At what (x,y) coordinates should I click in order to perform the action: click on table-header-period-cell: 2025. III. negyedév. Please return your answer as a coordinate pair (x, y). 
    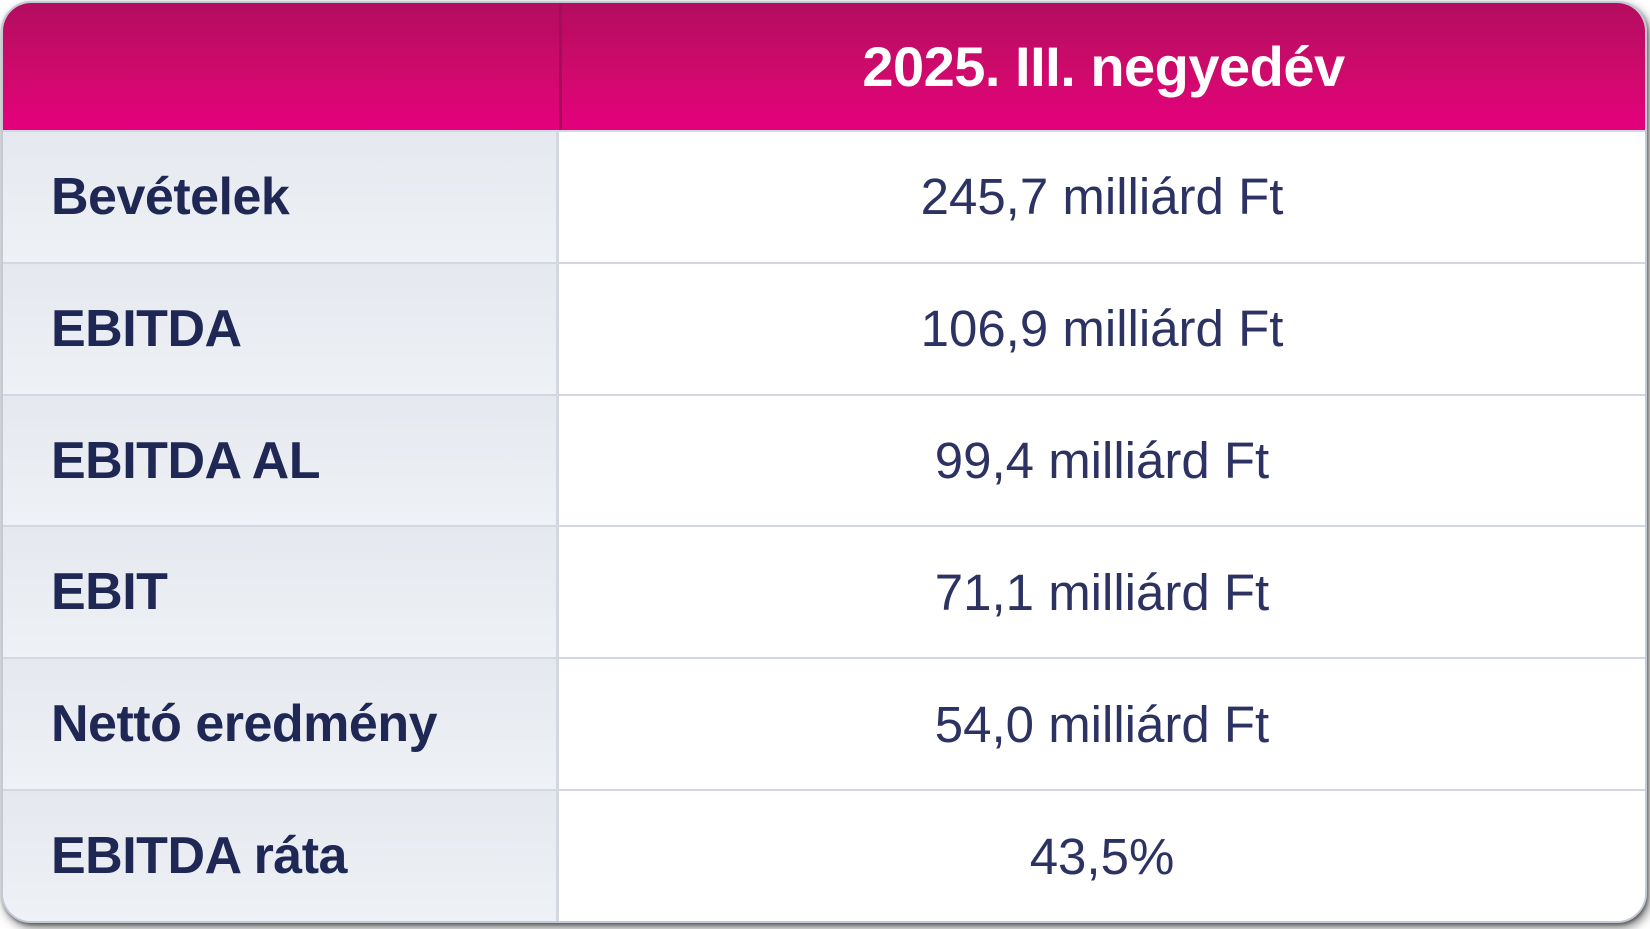
    Looking at the image, I should click on (1102, 66).